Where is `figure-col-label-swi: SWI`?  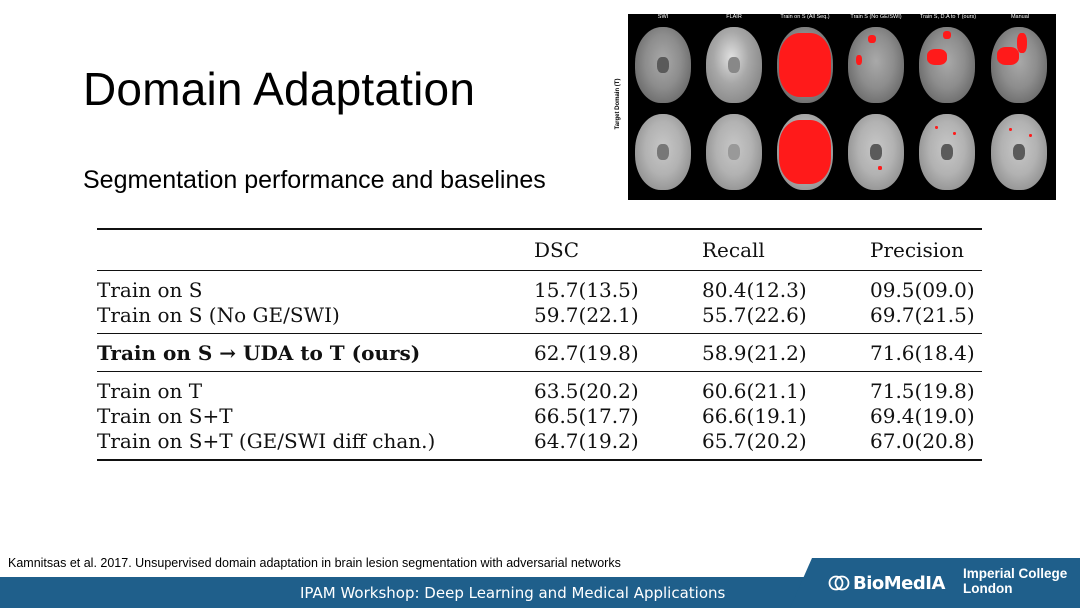
figure-col-label-swi: SWI is located at coordinates (663, 17).